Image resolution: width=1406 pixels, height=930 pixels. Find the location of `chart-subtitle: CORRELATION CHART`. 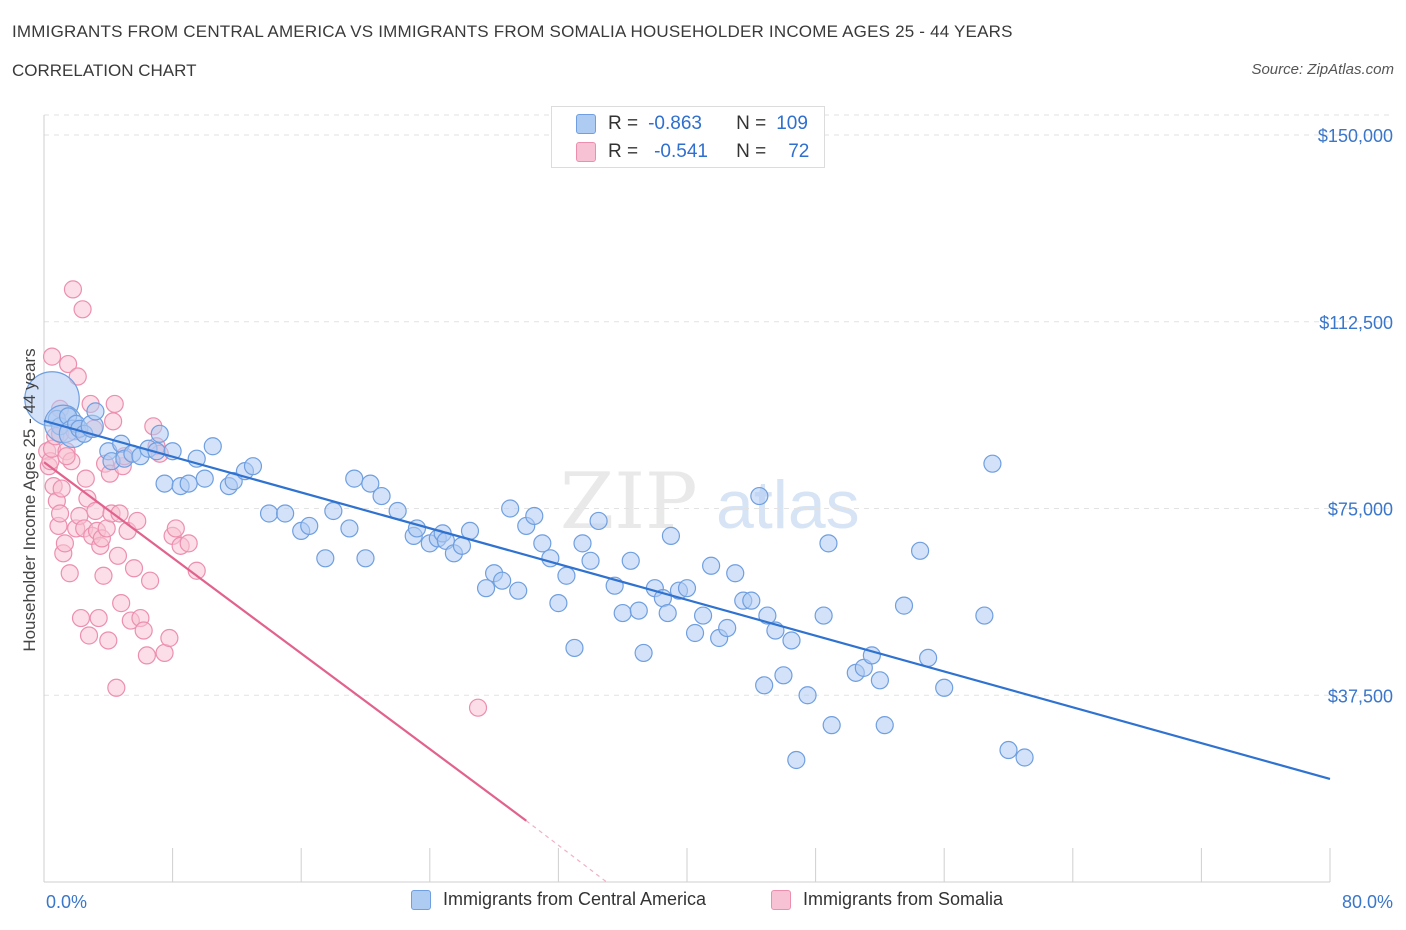

chart-subtitle: CORRELATION CHART is located at coordinates (104, 70).